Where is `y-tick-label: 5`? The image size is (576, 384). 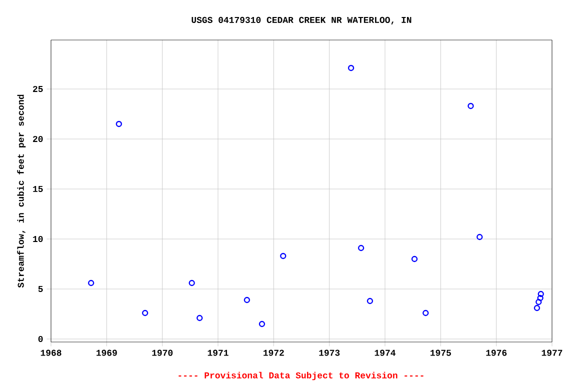 y-tick-label: 5 is located at coordinates (40, 289).